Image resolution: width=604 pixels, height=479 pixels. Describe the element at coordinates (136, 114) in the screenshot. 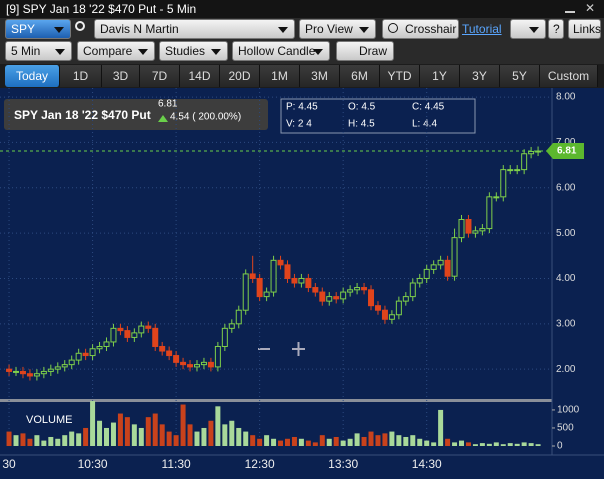

I see `quote-box` at that location.